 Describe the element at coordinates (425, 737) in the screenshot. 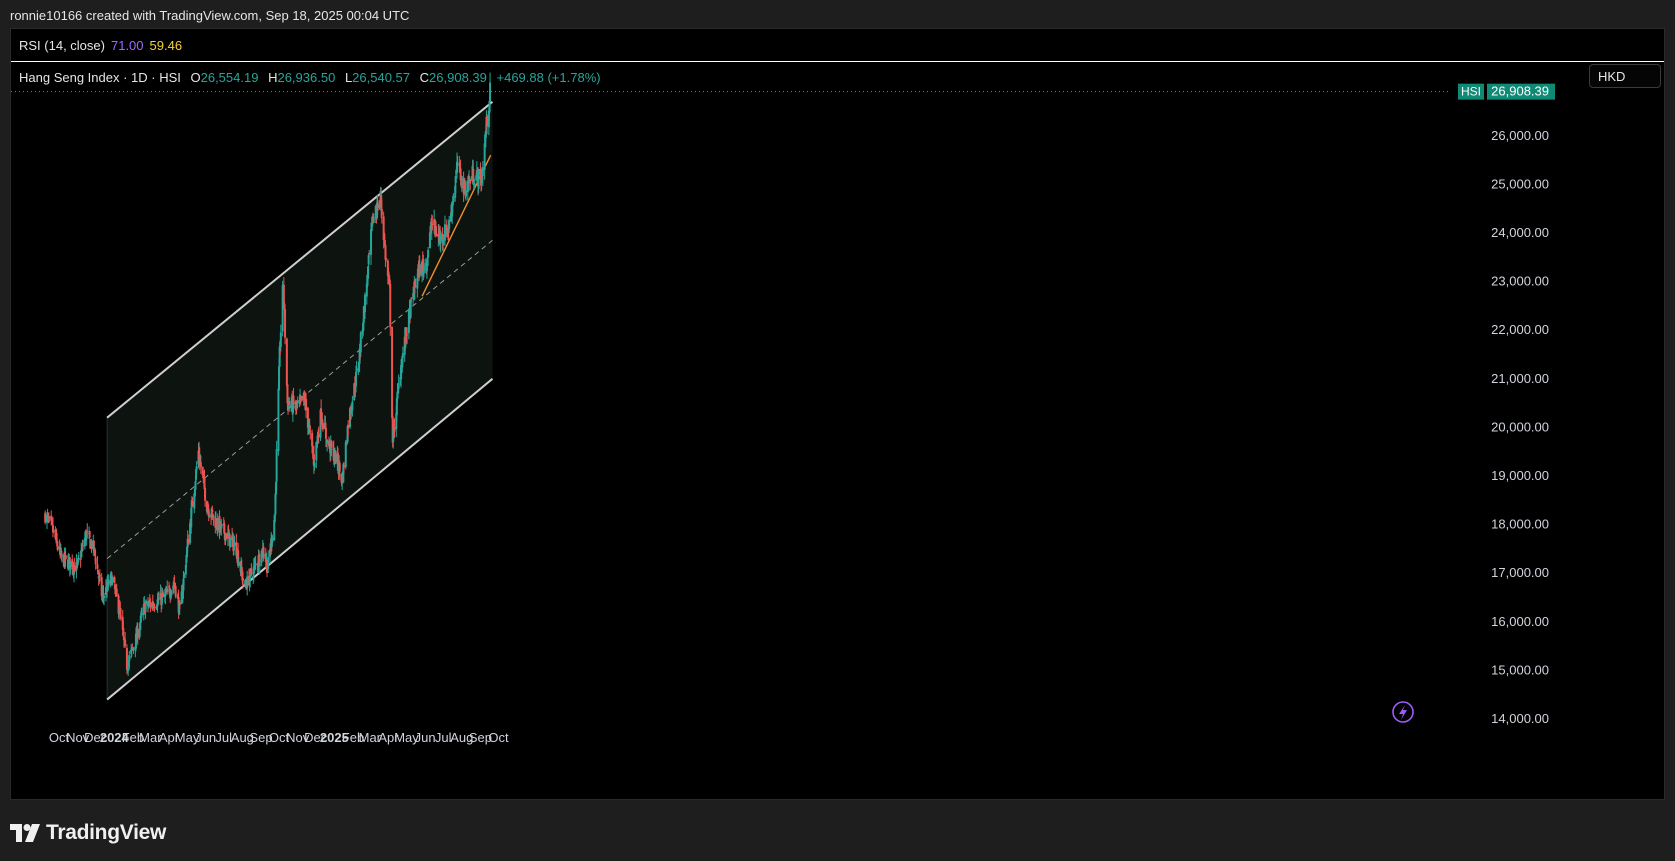

I see `time-tick-label: Jun` at that location.